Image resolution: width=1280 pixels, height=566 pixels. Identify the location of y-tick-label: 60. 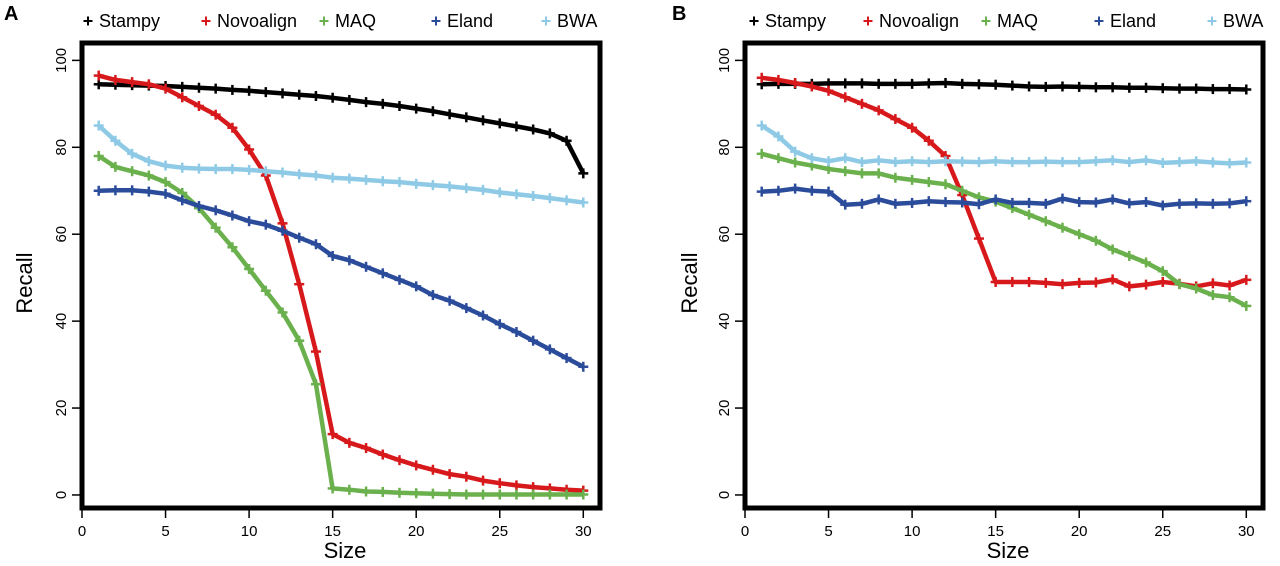
(61, 234).